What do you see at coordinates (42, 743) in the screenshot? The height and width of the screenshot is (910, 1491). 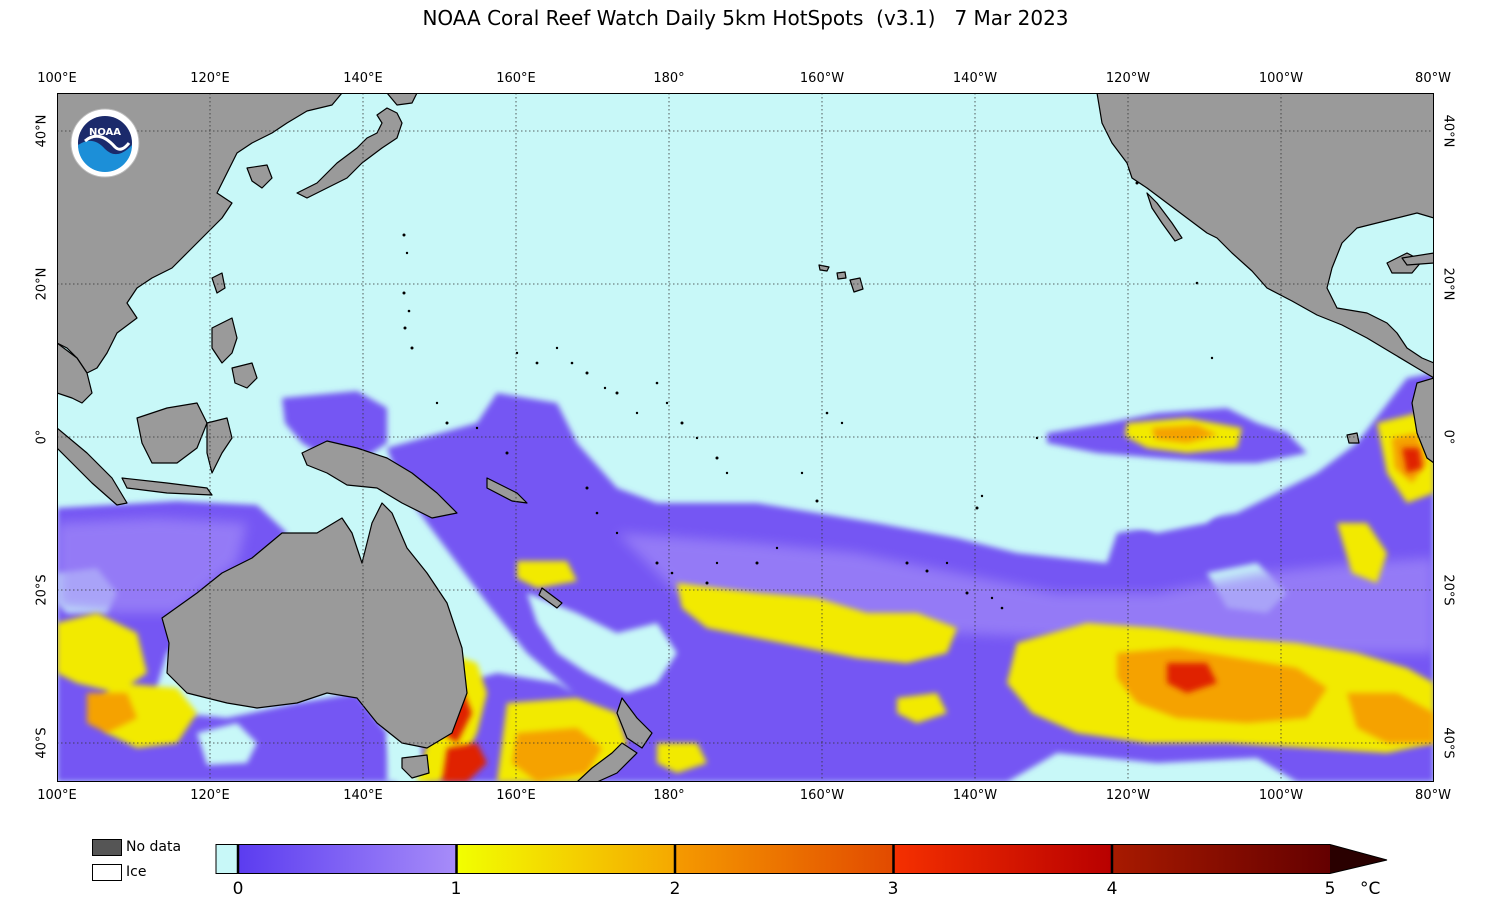 I see `lat-tick-left: 40°S` at bounding box center [42, 743].